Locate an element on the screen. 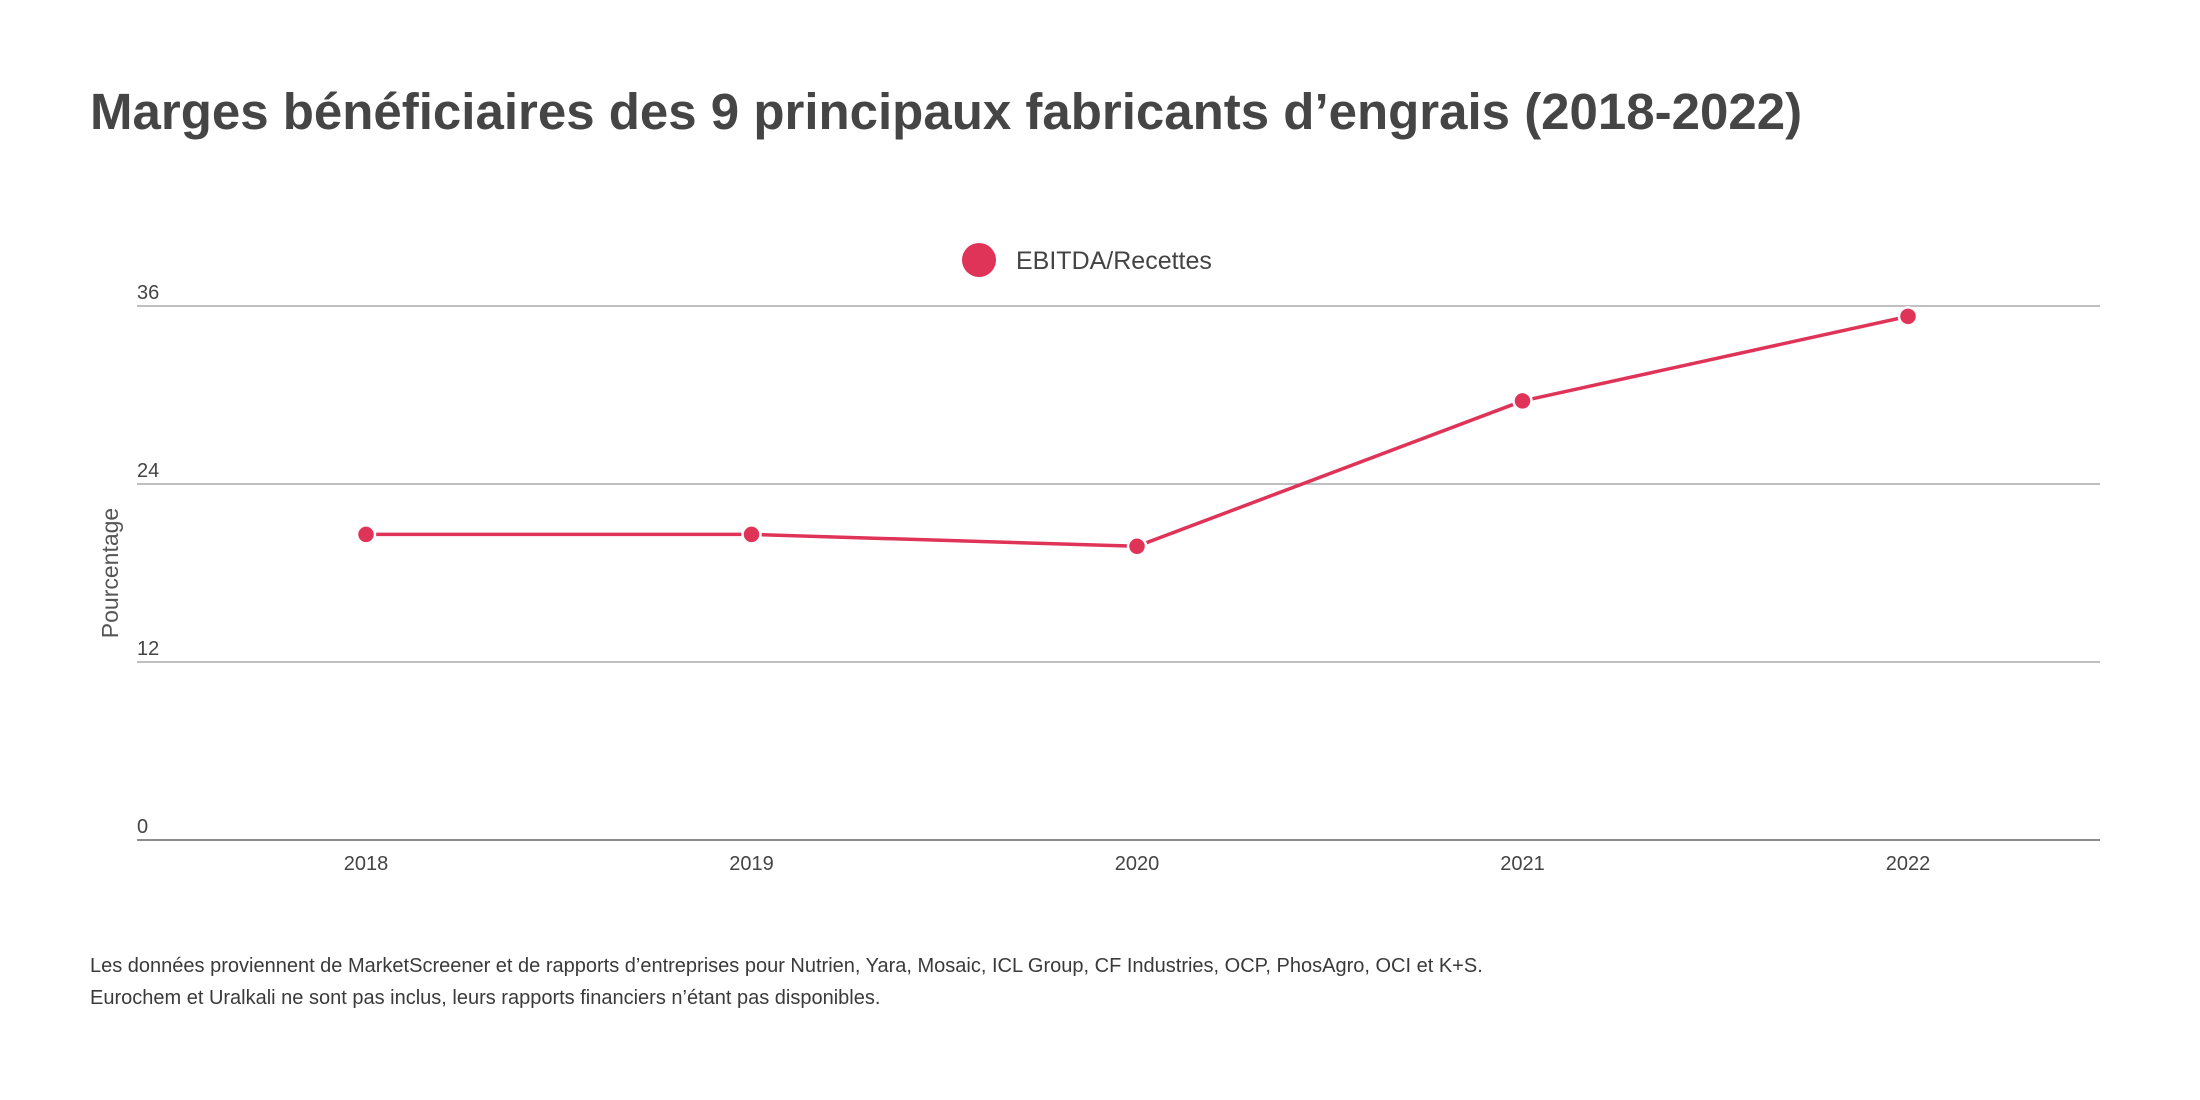 This screenshot has width=2200, height=1100. data-point-2022 is located at coordinates (1908, 316).